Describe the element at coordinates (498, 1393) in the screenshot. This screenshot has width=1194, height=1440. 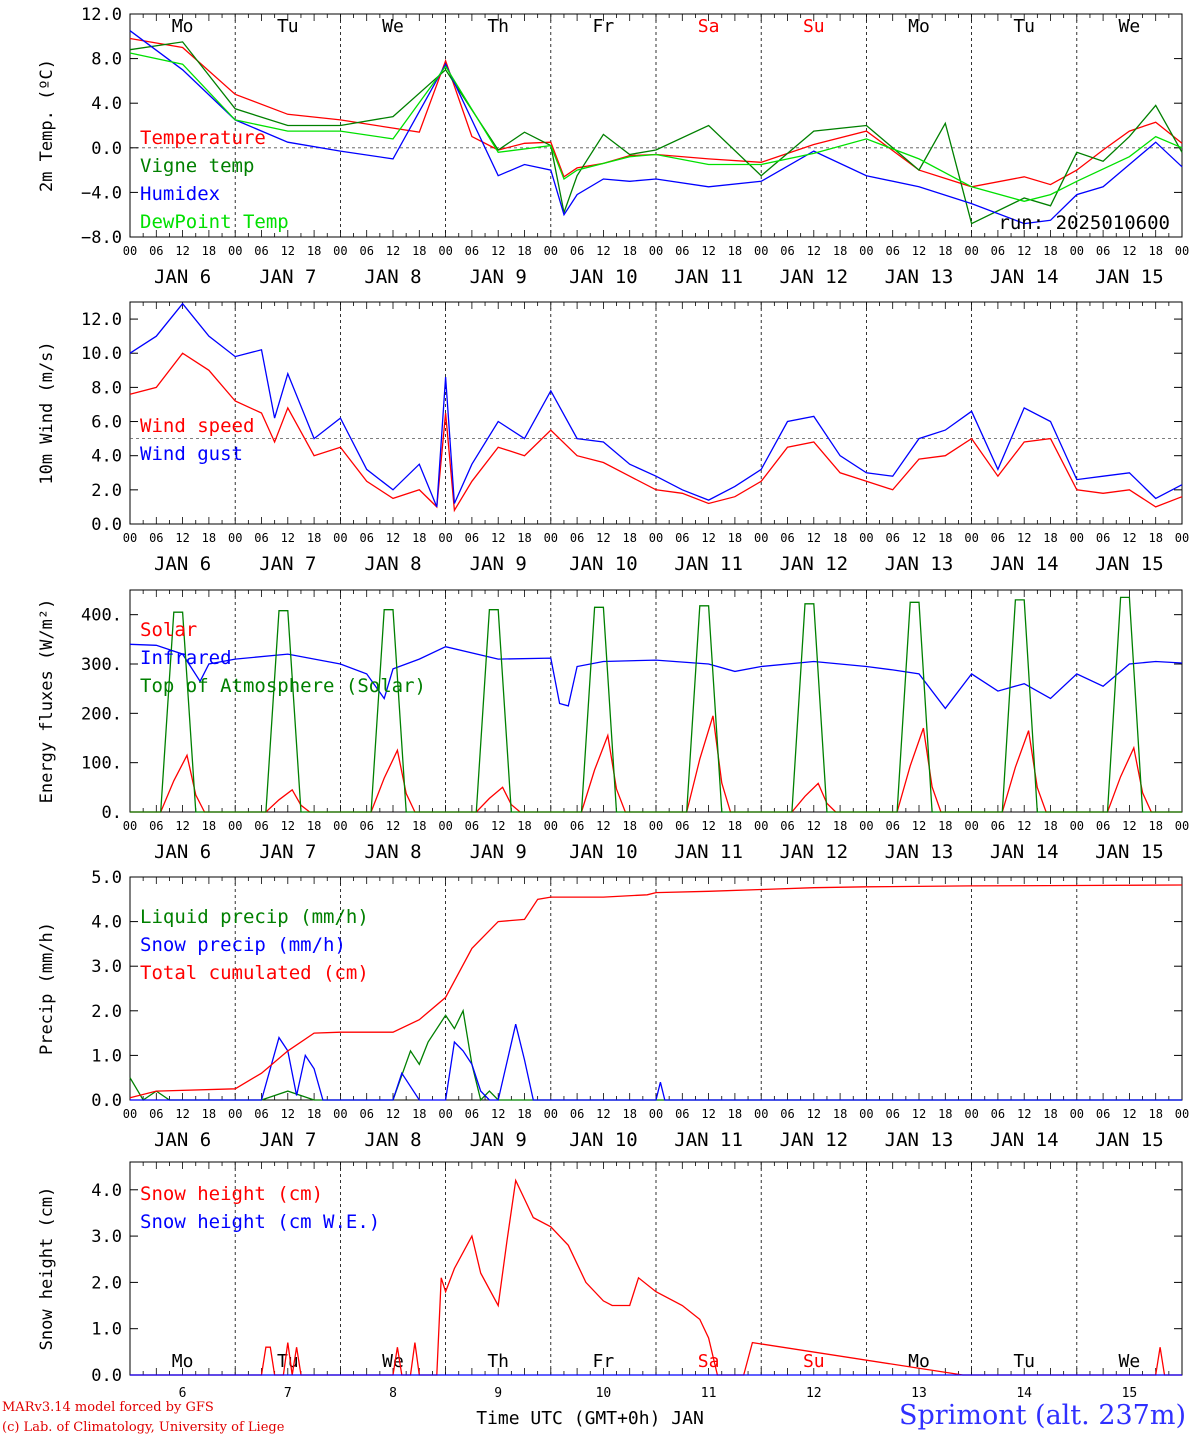
I see `day-number-label: 9` at that location.